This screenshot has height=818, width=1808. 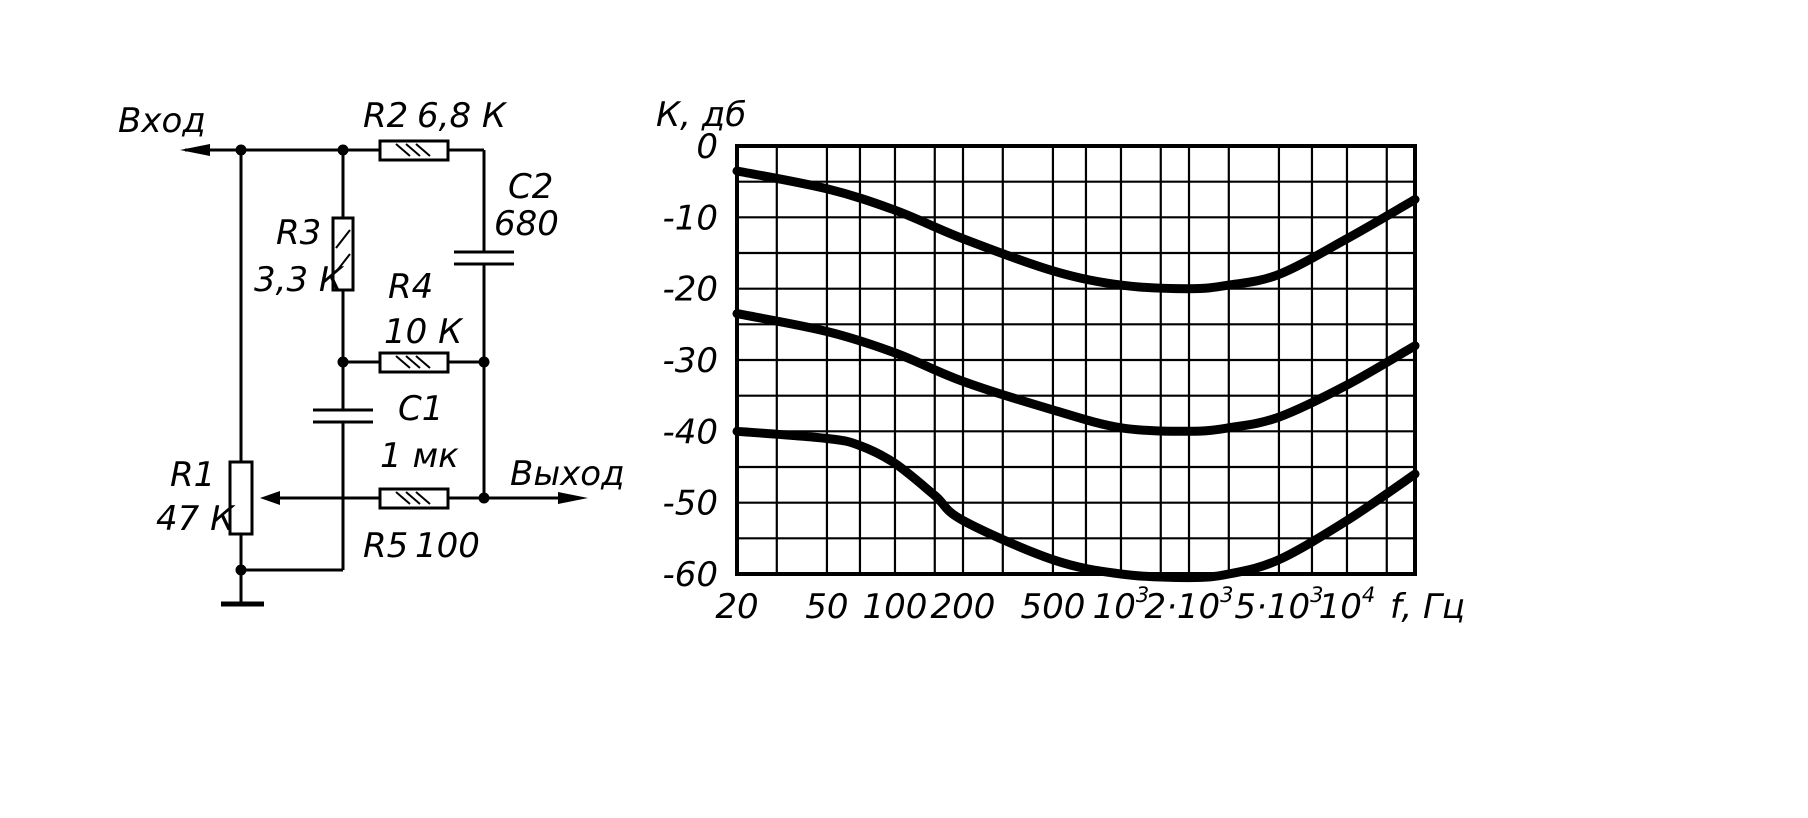 What do you see at coordinates (895, 607) in the screenshot?
I see `x-tick-label: 100` at bounding box center [895, 607].